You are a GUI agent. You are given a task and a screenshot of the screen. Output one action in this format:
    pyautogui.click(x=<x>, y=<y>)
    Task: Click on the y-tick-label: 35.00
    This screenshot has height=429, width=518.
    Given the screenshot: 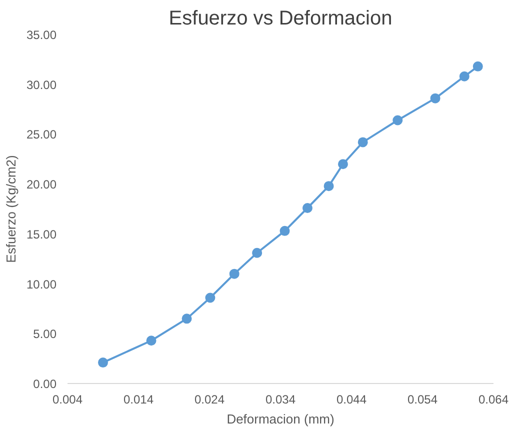 What is the action you would take?
    pyautogui.click(x=41, y=35)
    